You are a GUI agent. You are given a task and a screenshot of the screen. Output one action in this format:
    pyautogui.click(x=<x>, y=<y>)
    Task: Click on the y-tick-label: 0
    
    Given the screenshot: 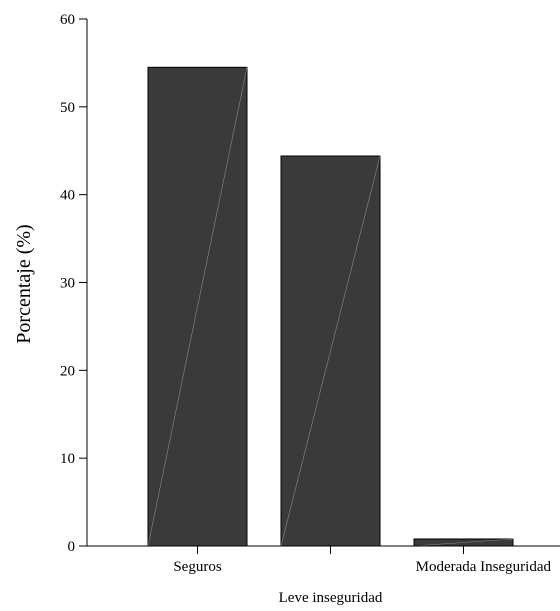 What is the action you would take?
    pyautogui.click(x=72, y=547)
    